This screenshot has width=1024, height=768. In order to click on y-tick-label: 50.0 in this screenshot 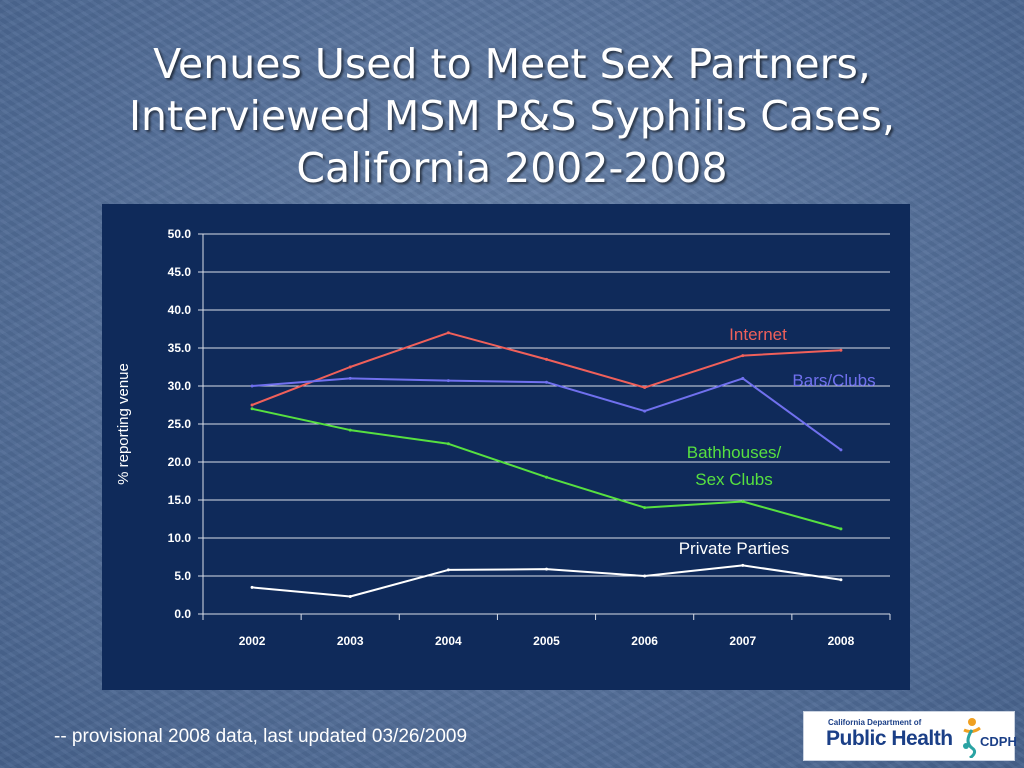, I will do `click(180, 234)`.